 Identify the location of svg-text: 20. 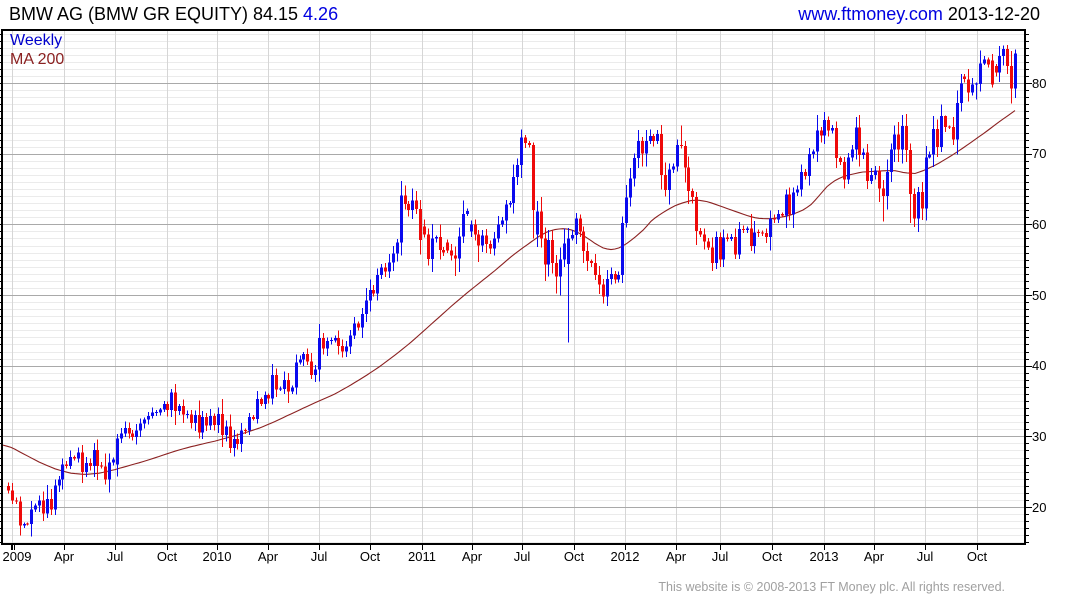
(1039, 507).